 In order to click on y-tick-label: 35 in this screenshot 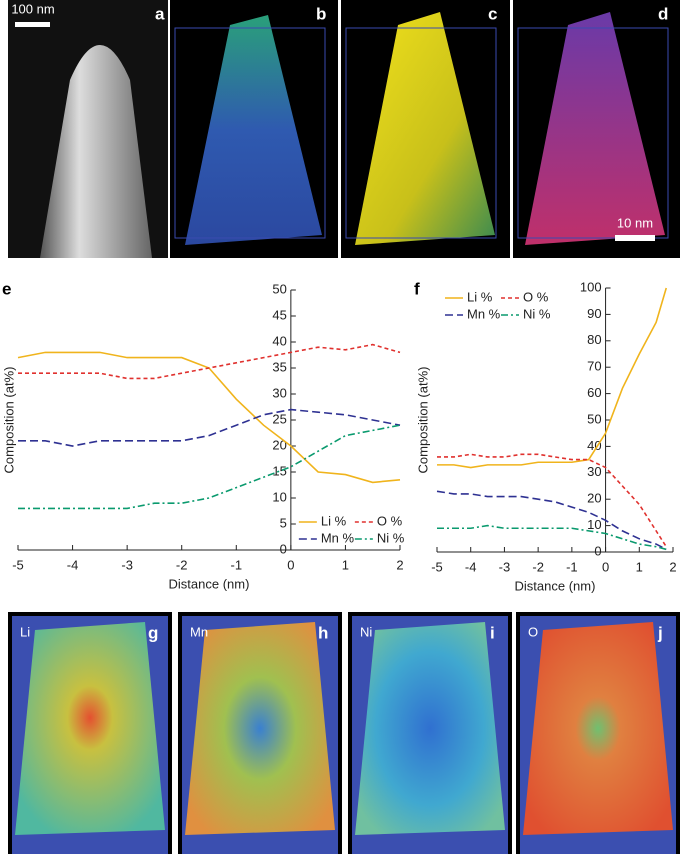, I will do `click(279, 366)`.